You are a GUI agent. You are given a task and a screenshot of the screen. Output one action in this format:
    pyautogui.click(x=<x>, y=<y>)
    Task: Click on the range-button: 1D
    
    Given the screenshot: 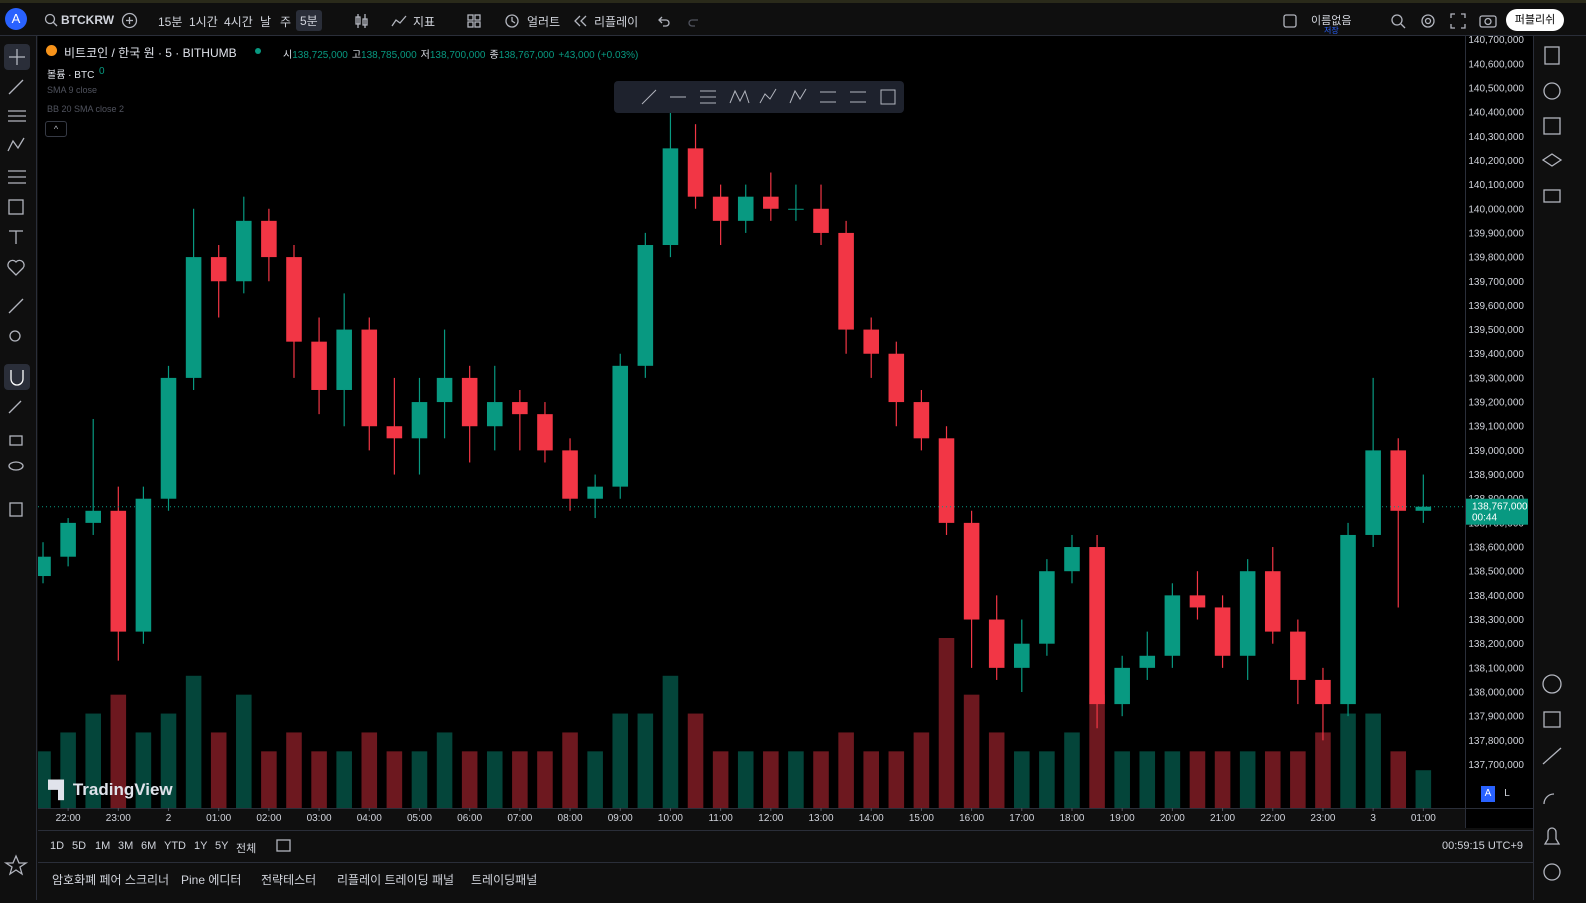 What is the action you would take?
    pyautogui.click(x=57, y=846)
    